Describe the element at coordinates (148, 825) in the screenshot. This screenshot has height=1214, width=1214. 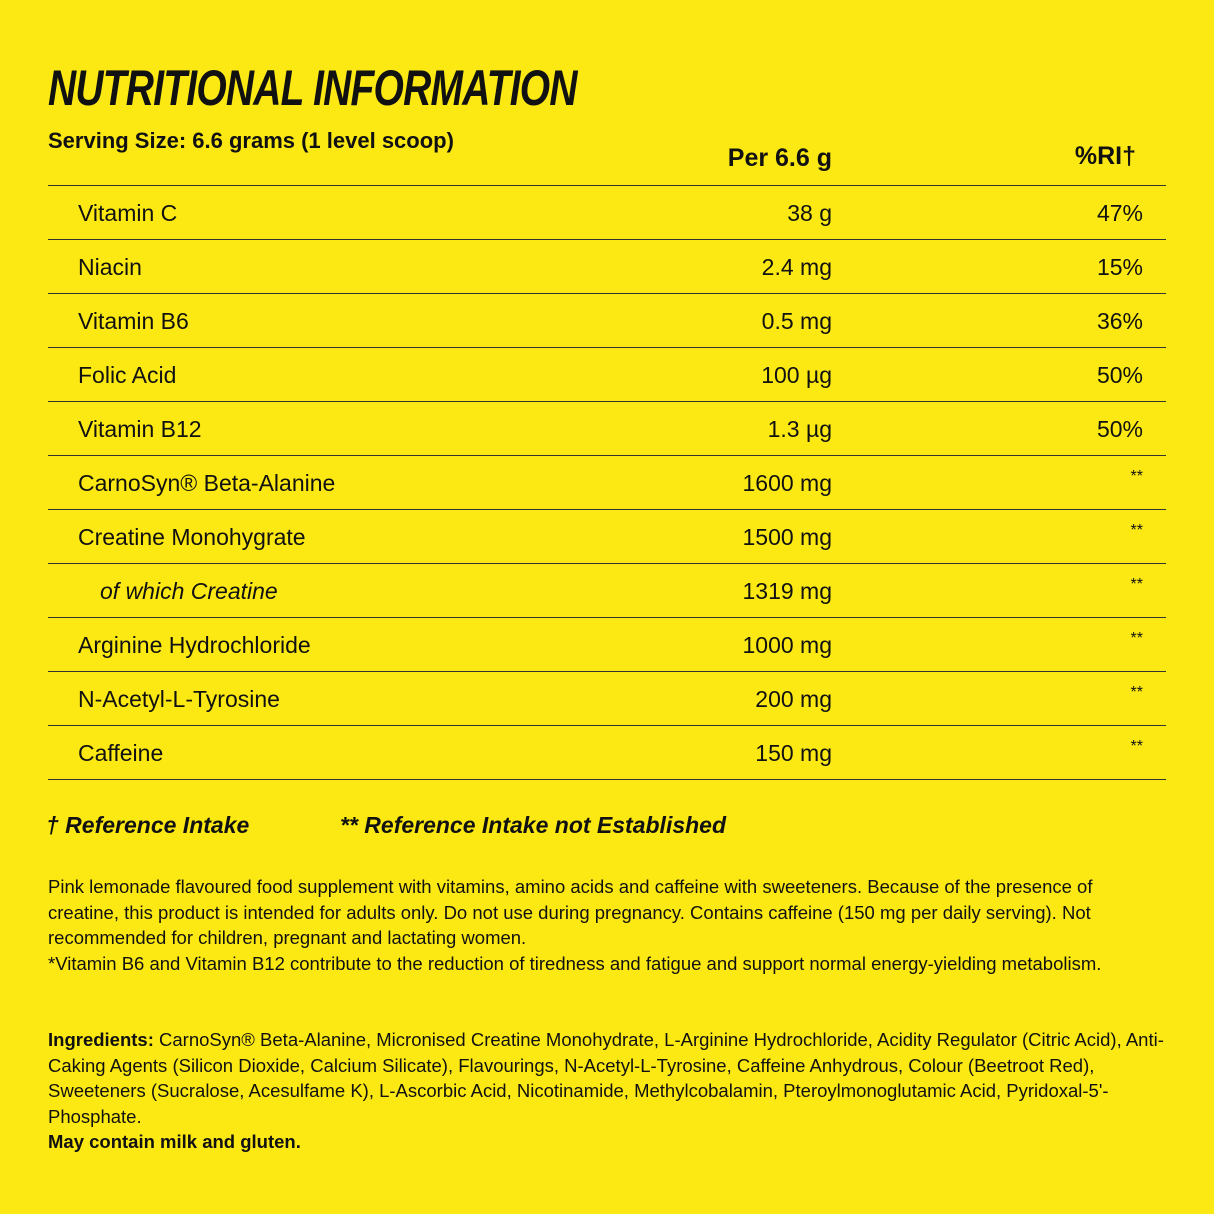
I see `footnote-reference-intake: † Reference Intake` at that location.